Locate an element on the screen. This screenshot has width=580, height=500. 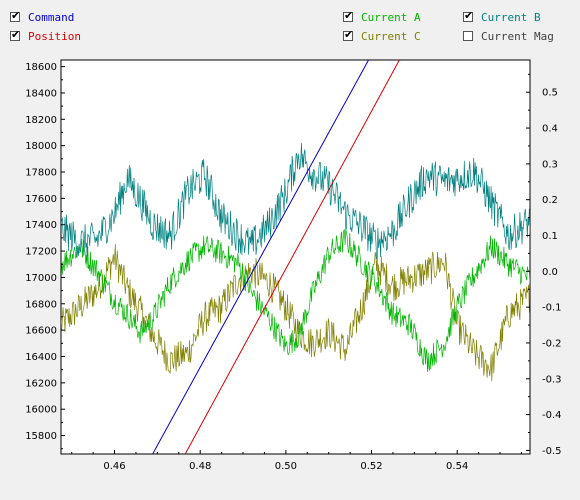
y-left-tick-label: 18200 is located at coordinates (41, 120).